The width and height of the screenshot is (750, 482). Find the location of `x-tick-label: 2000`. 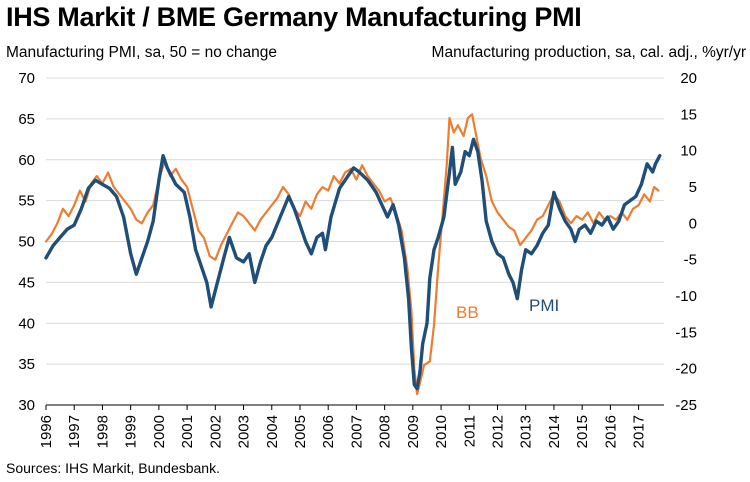

x-tick-label: 2000 is located at coordinates (159, 431).